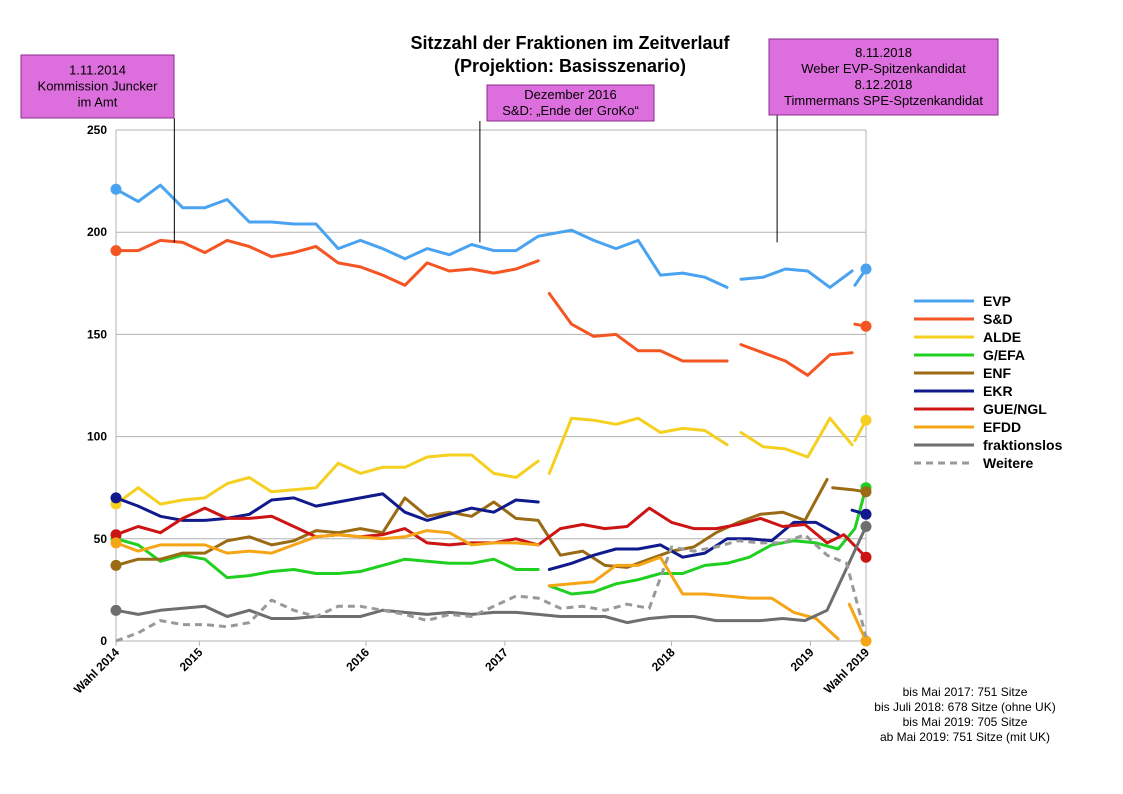  What do you see at coordinates (496, 659) in the screenshot?
I see `x-tick-label: 2017` at bounding box center [496, 659].